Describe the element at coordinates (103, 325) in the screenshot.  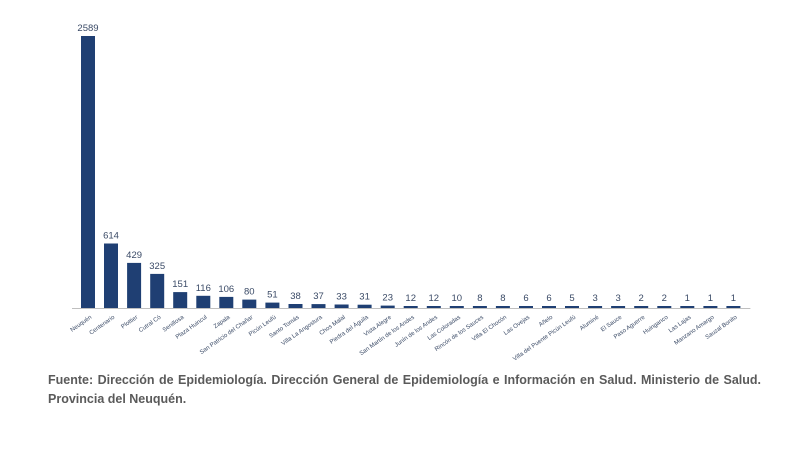
I see `category-label: Centenario` at that location.